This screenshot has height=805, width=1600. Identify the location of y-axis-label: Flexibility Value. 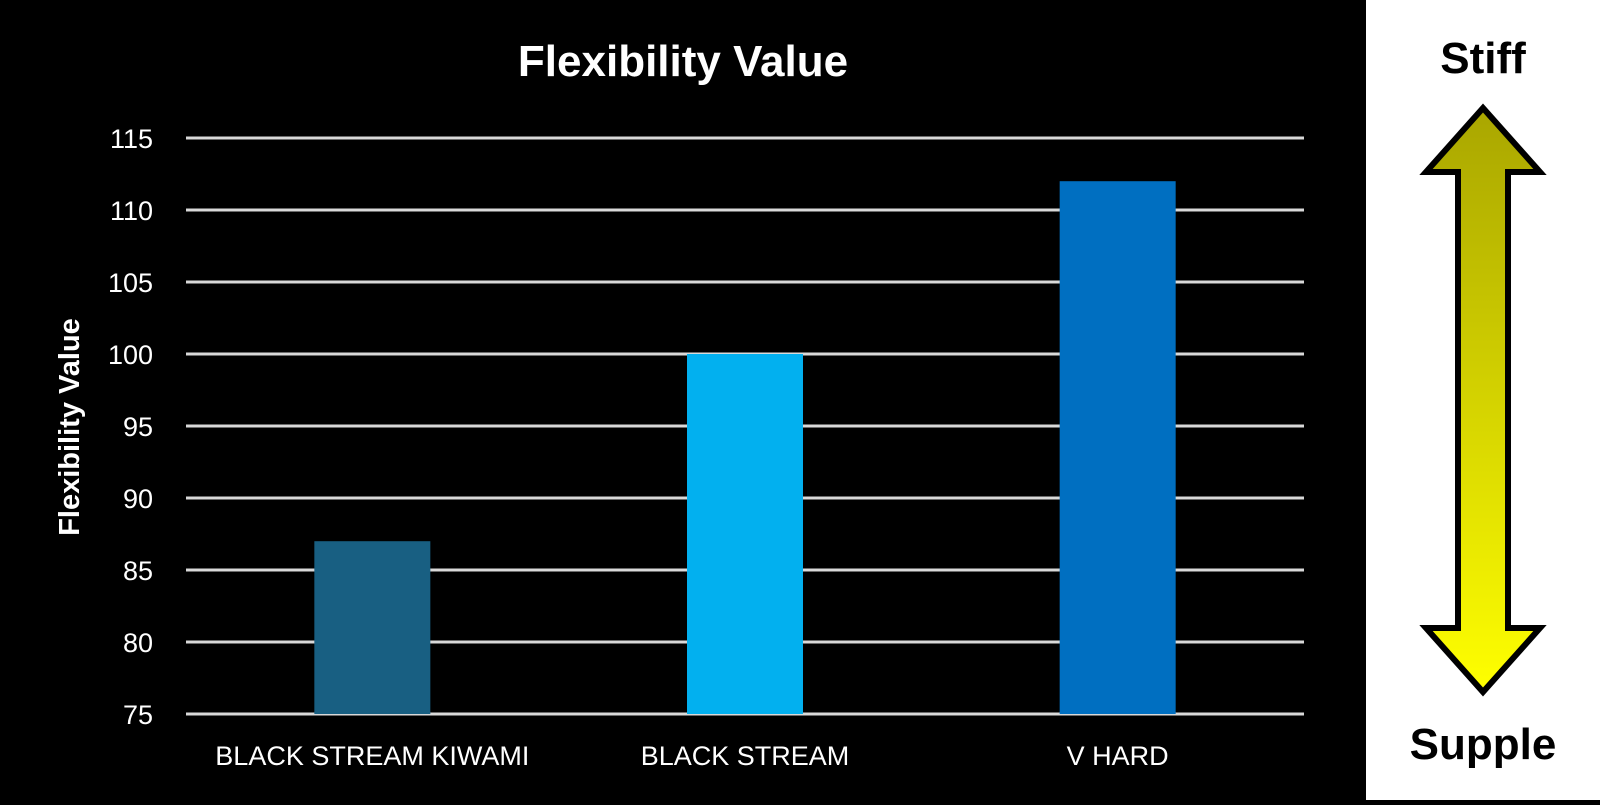
(70, 427).